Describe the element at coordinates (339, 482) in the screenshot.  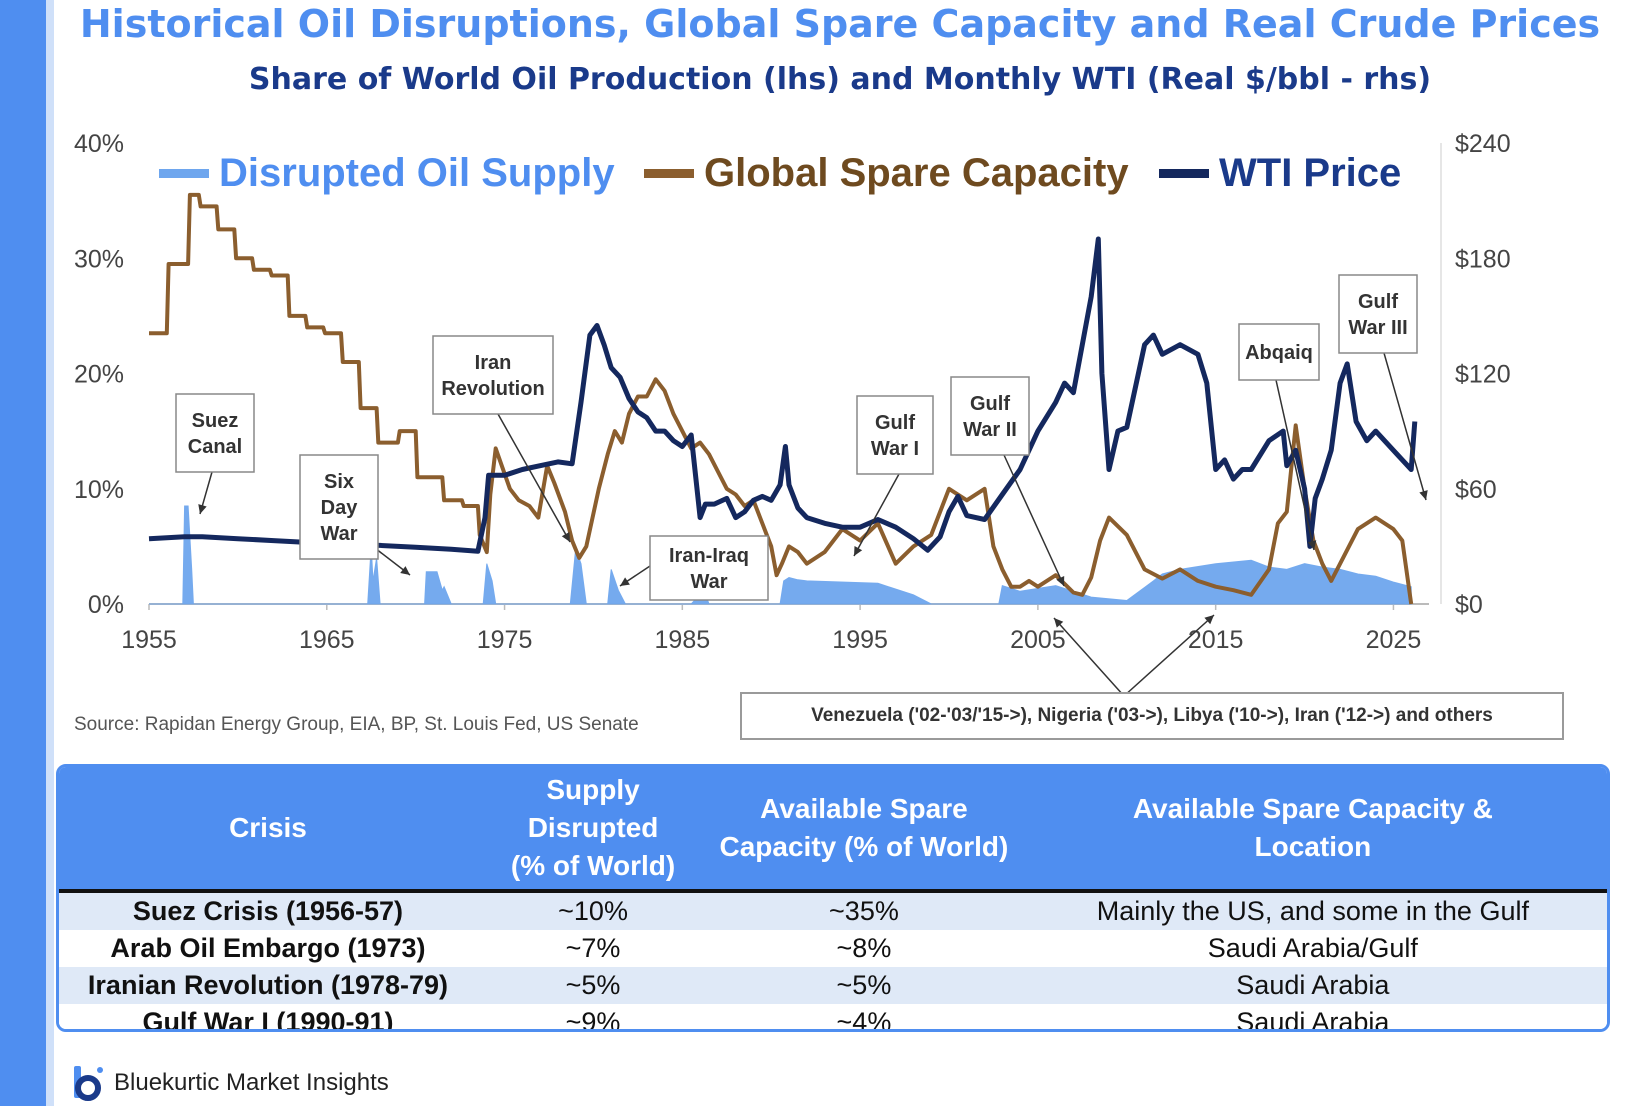
I see `annotation-label: Six` at that location.